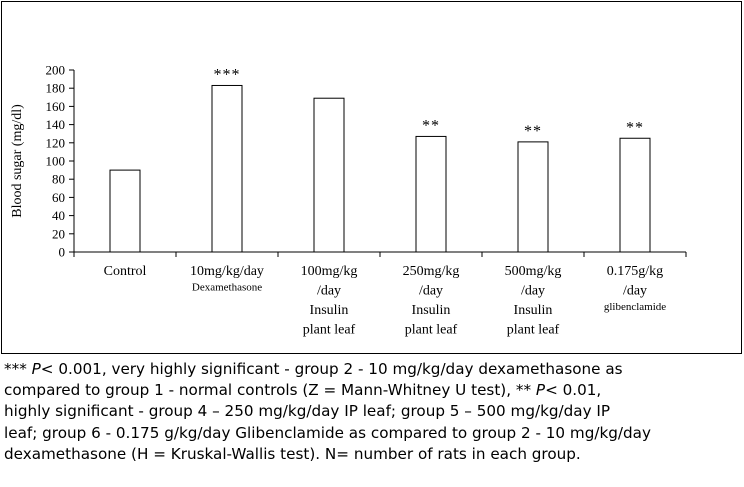  Describe the element at coordinates (227, 288) in the screenshot. I see `x-category-label: Dexamethasone` at that location.